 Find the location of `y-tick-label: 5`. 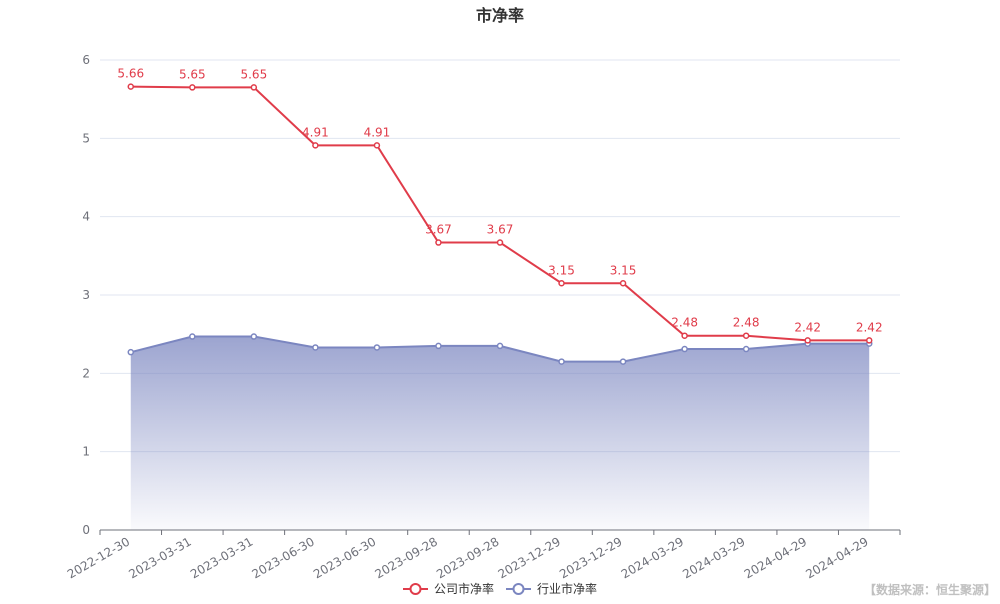

y-tick-label: 5 is located at coordinates (86, 138).